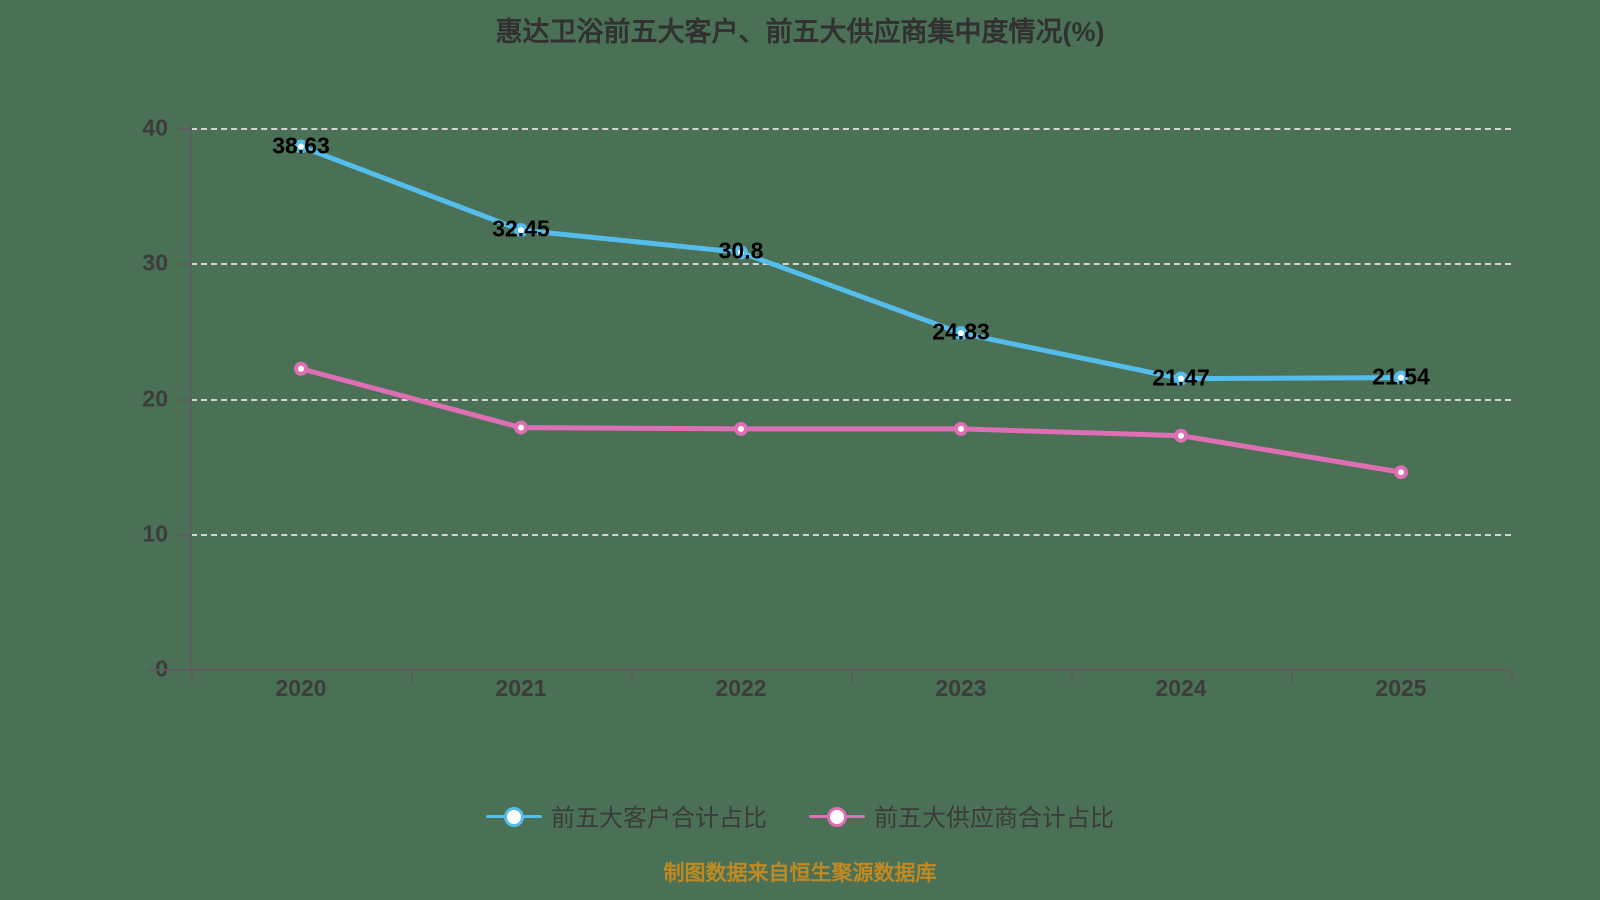 Image resolution: width=1600 pixels, height=900 pixels. Describe the element at coordinates (301, 145) in the screenshot. I see `data-point-label: 38.63` at that location.